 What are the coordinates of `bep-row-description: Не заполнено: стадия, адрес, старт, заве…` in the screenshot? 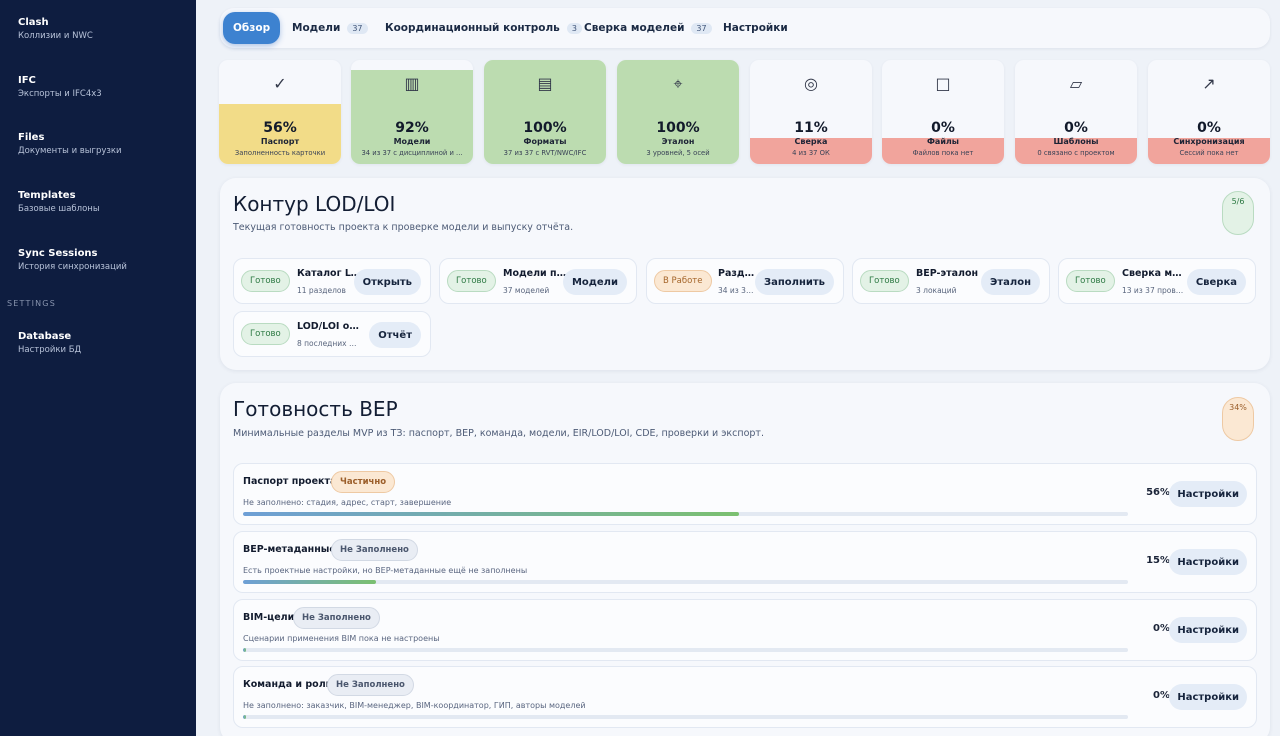 It's located at (347, 502).